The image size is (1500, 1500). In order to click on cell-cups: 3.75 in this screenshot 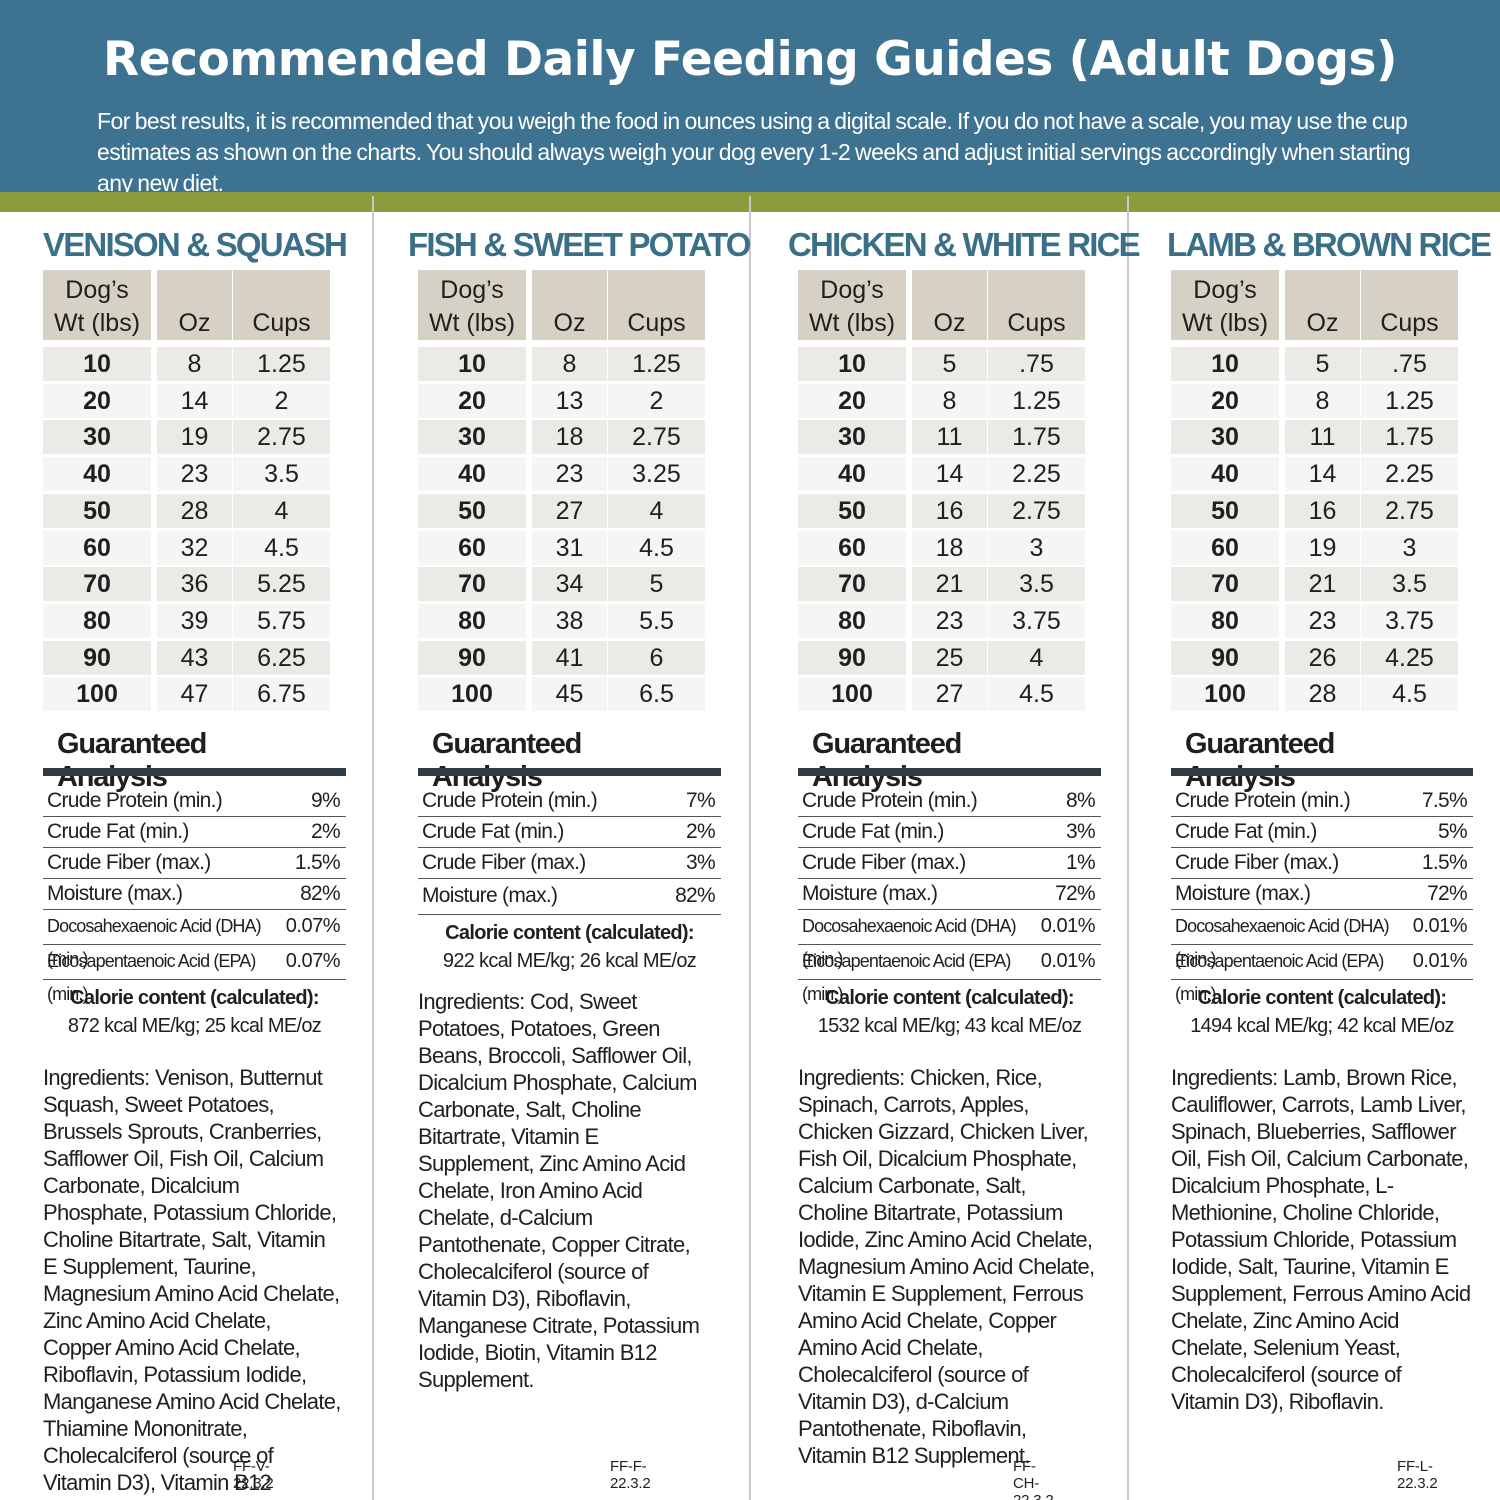, I will do `click(1409, 620)`.